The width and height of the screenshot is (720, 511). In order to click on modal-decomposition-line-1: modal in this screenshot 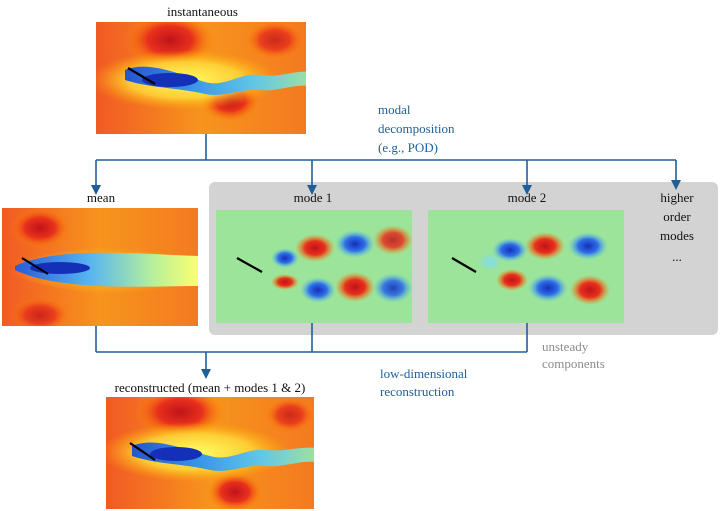, I will do `click(394, 109)`.